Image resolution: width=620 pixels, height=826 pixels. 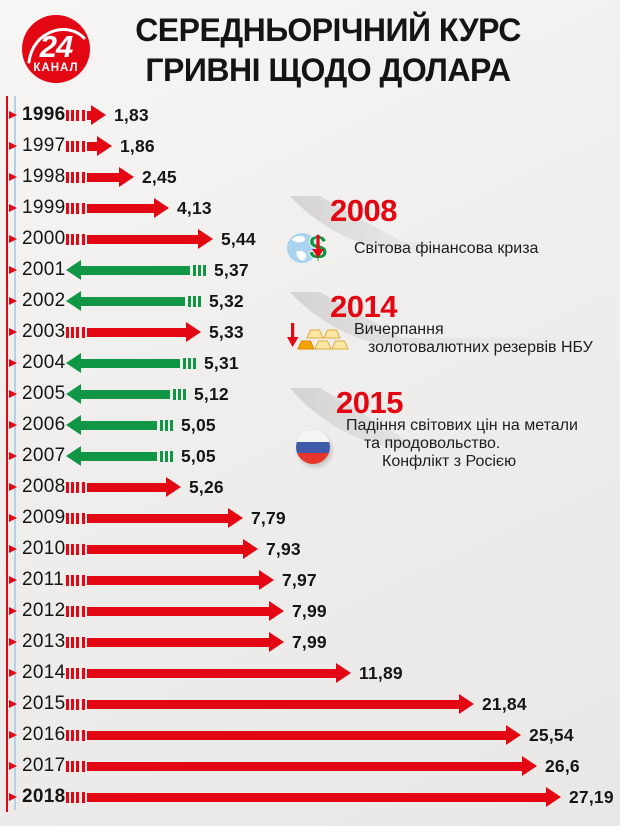 What do you see at coordinates (308, 611) in the screenshot?
I see `chart-row-2012: 2012 7,99` at bounding box center [308, 611].